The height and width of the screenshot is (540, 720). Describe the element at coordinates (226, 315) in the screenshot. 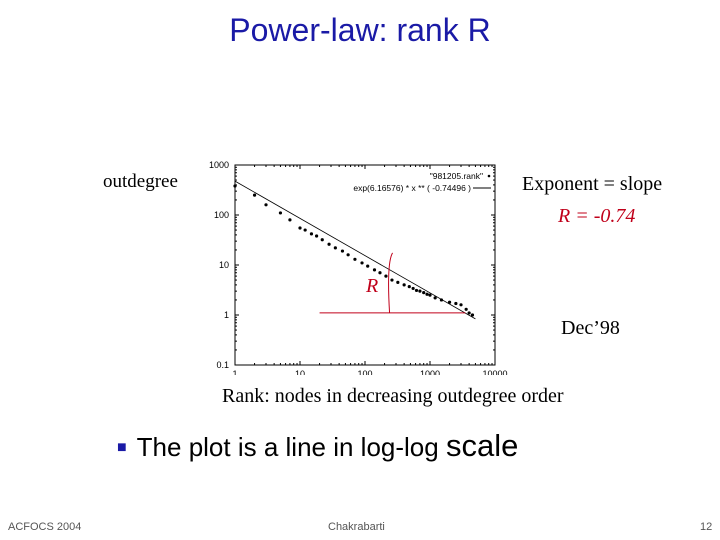

I see `y-tick-label: 1` at that location.